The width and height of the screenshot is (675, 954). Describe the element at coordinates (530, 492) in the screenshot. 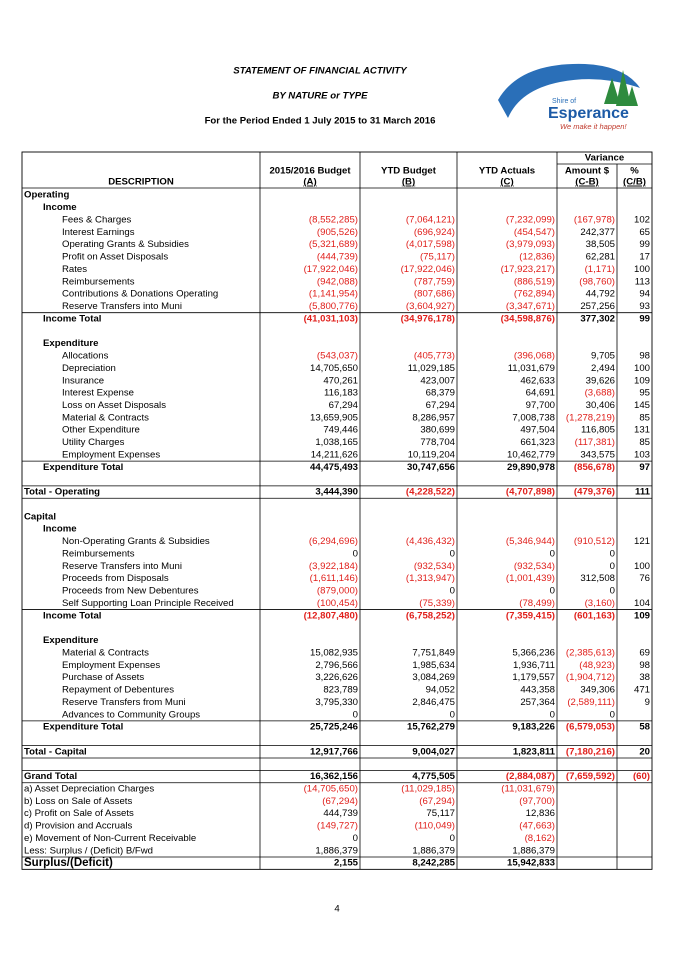

I see `cell-value: (4,707,898)` at that location.